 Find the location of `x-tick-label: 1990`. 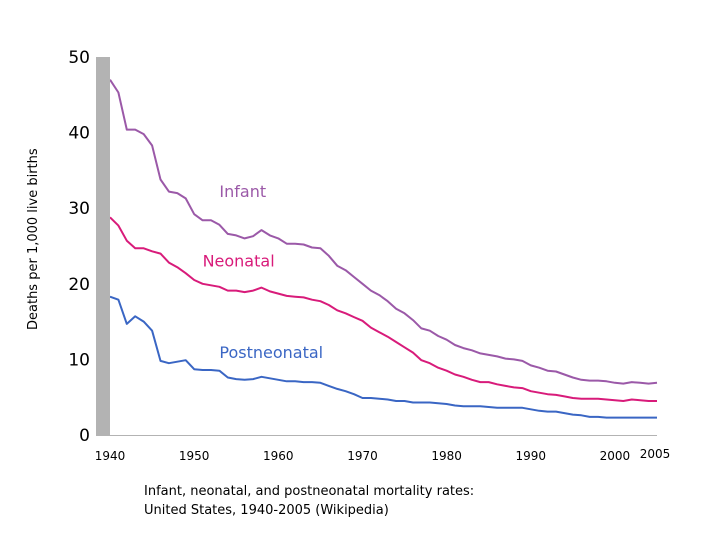

x-tick-label: 1990 is located at coordinates (530, 456).